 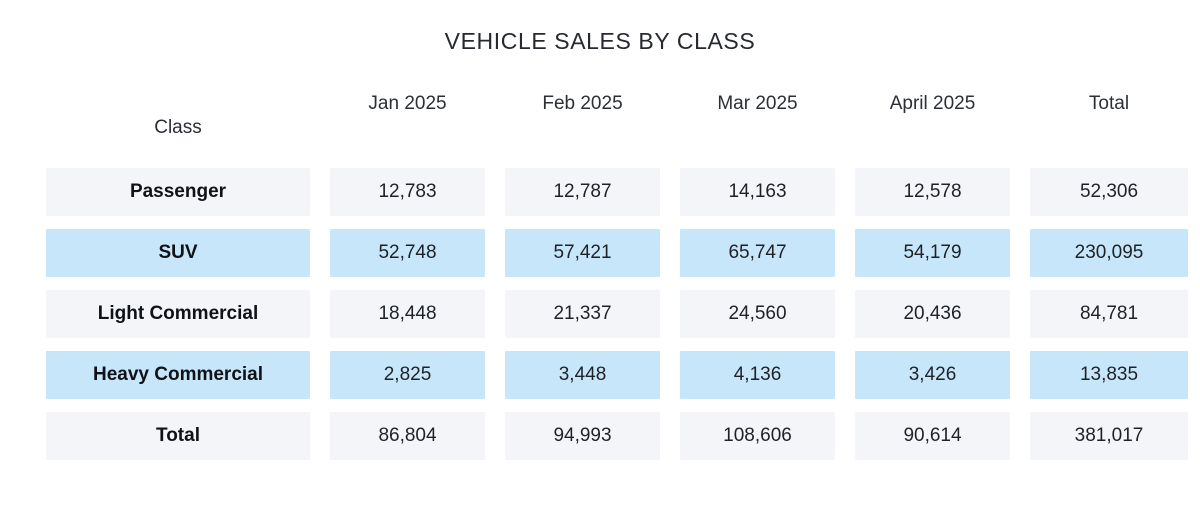 What do you see at coordinates (757, 314) in the screenshot?
I see `cell-value: 24,560` at bounding box center [757, 314].